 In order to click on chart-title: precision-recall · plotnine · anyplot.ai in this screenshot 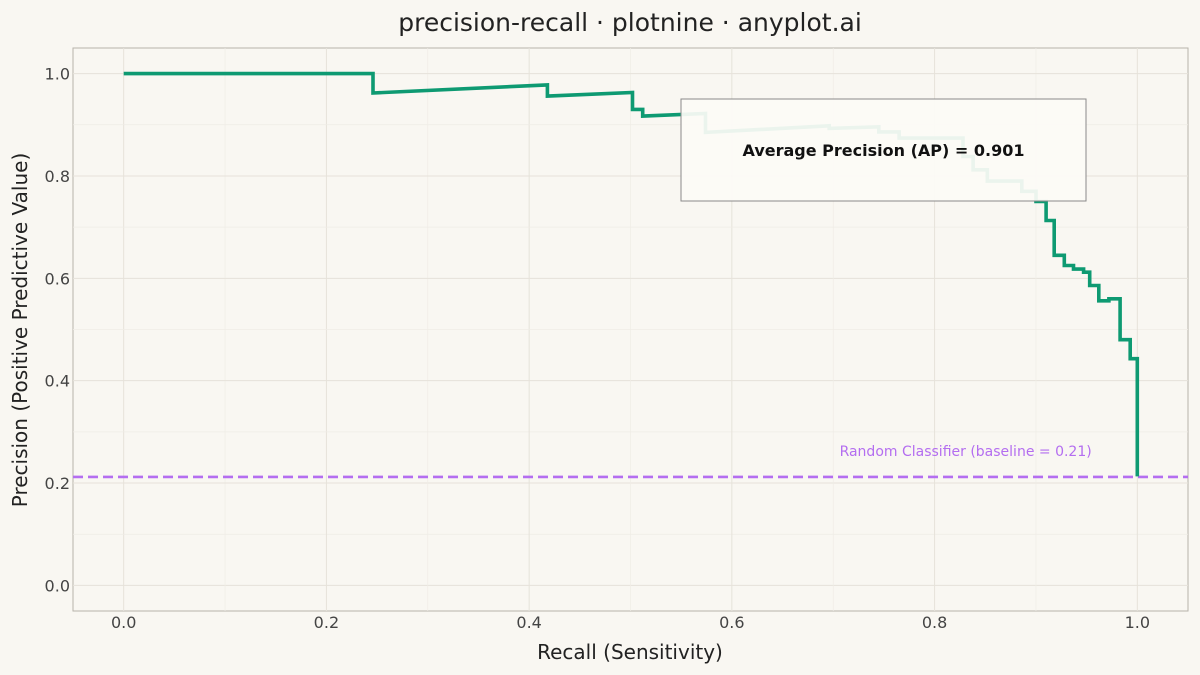, I will do `click(630, 22)`.